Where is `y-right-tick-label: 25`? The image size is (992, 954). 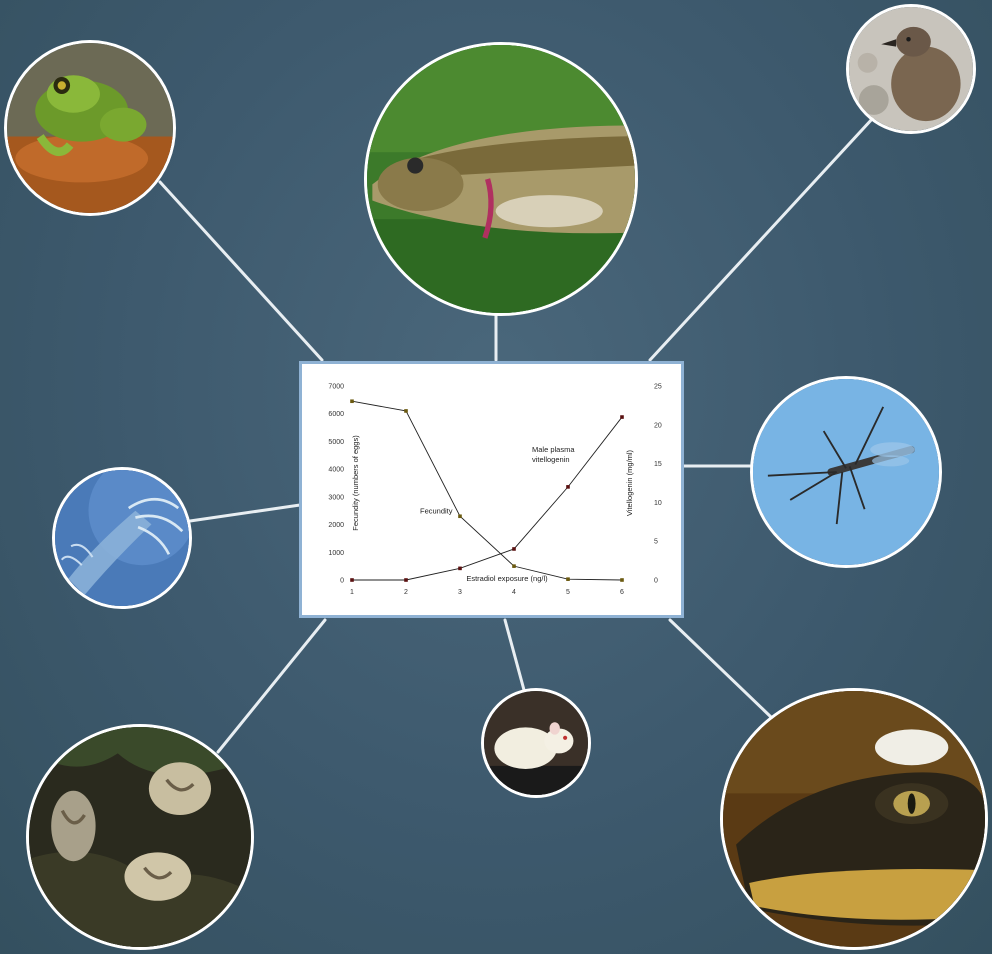 y-right-tick-label: 25 is located at coordinates (658, 387).